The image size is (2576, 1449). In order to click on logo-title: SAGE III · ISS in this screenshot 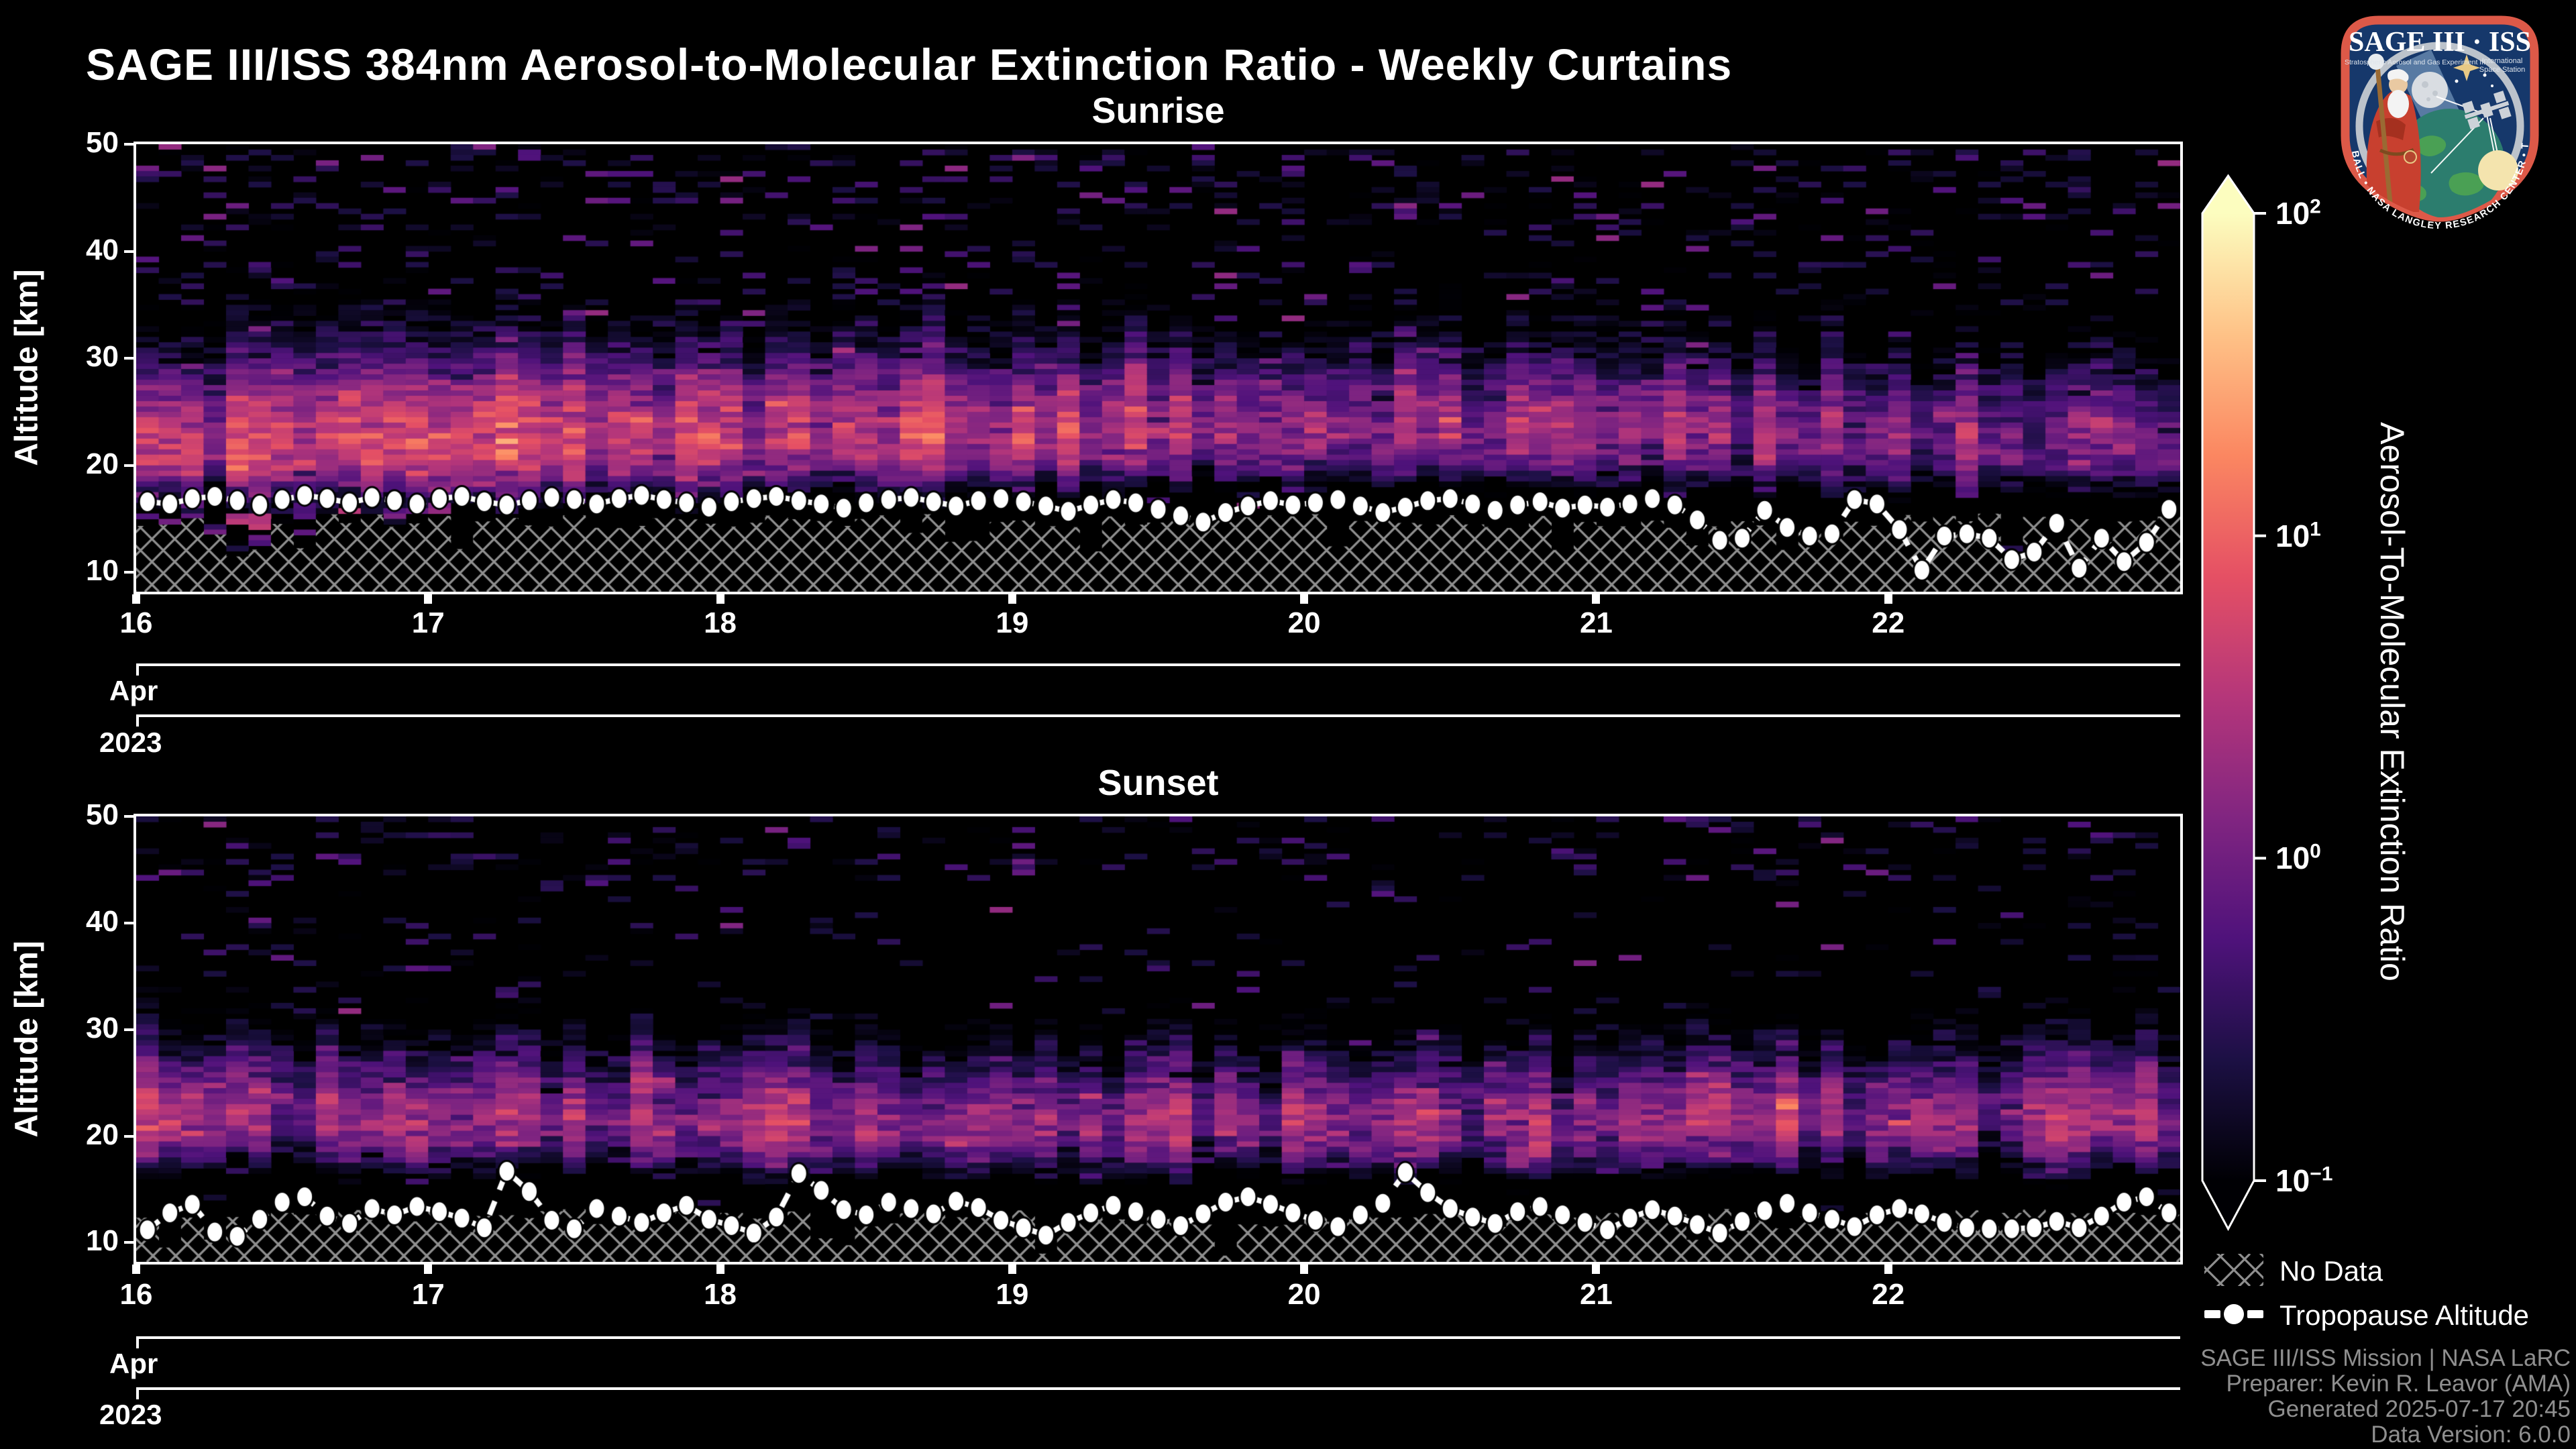, I will do `click(2440, 42)`.